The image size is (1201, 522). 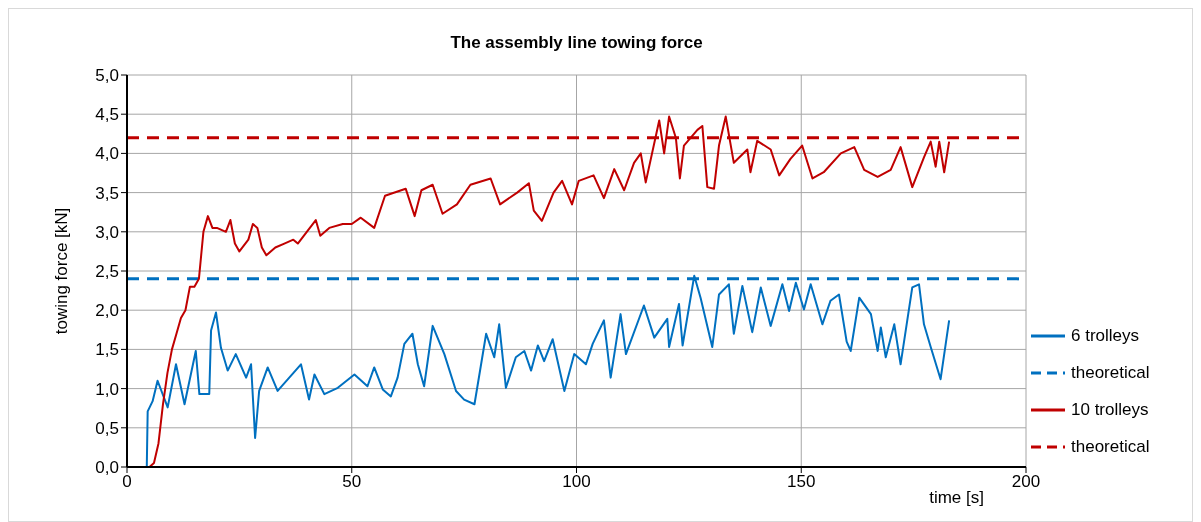 I want to click on legend-label: 6 trolleys, so click(x=1105, y=335).